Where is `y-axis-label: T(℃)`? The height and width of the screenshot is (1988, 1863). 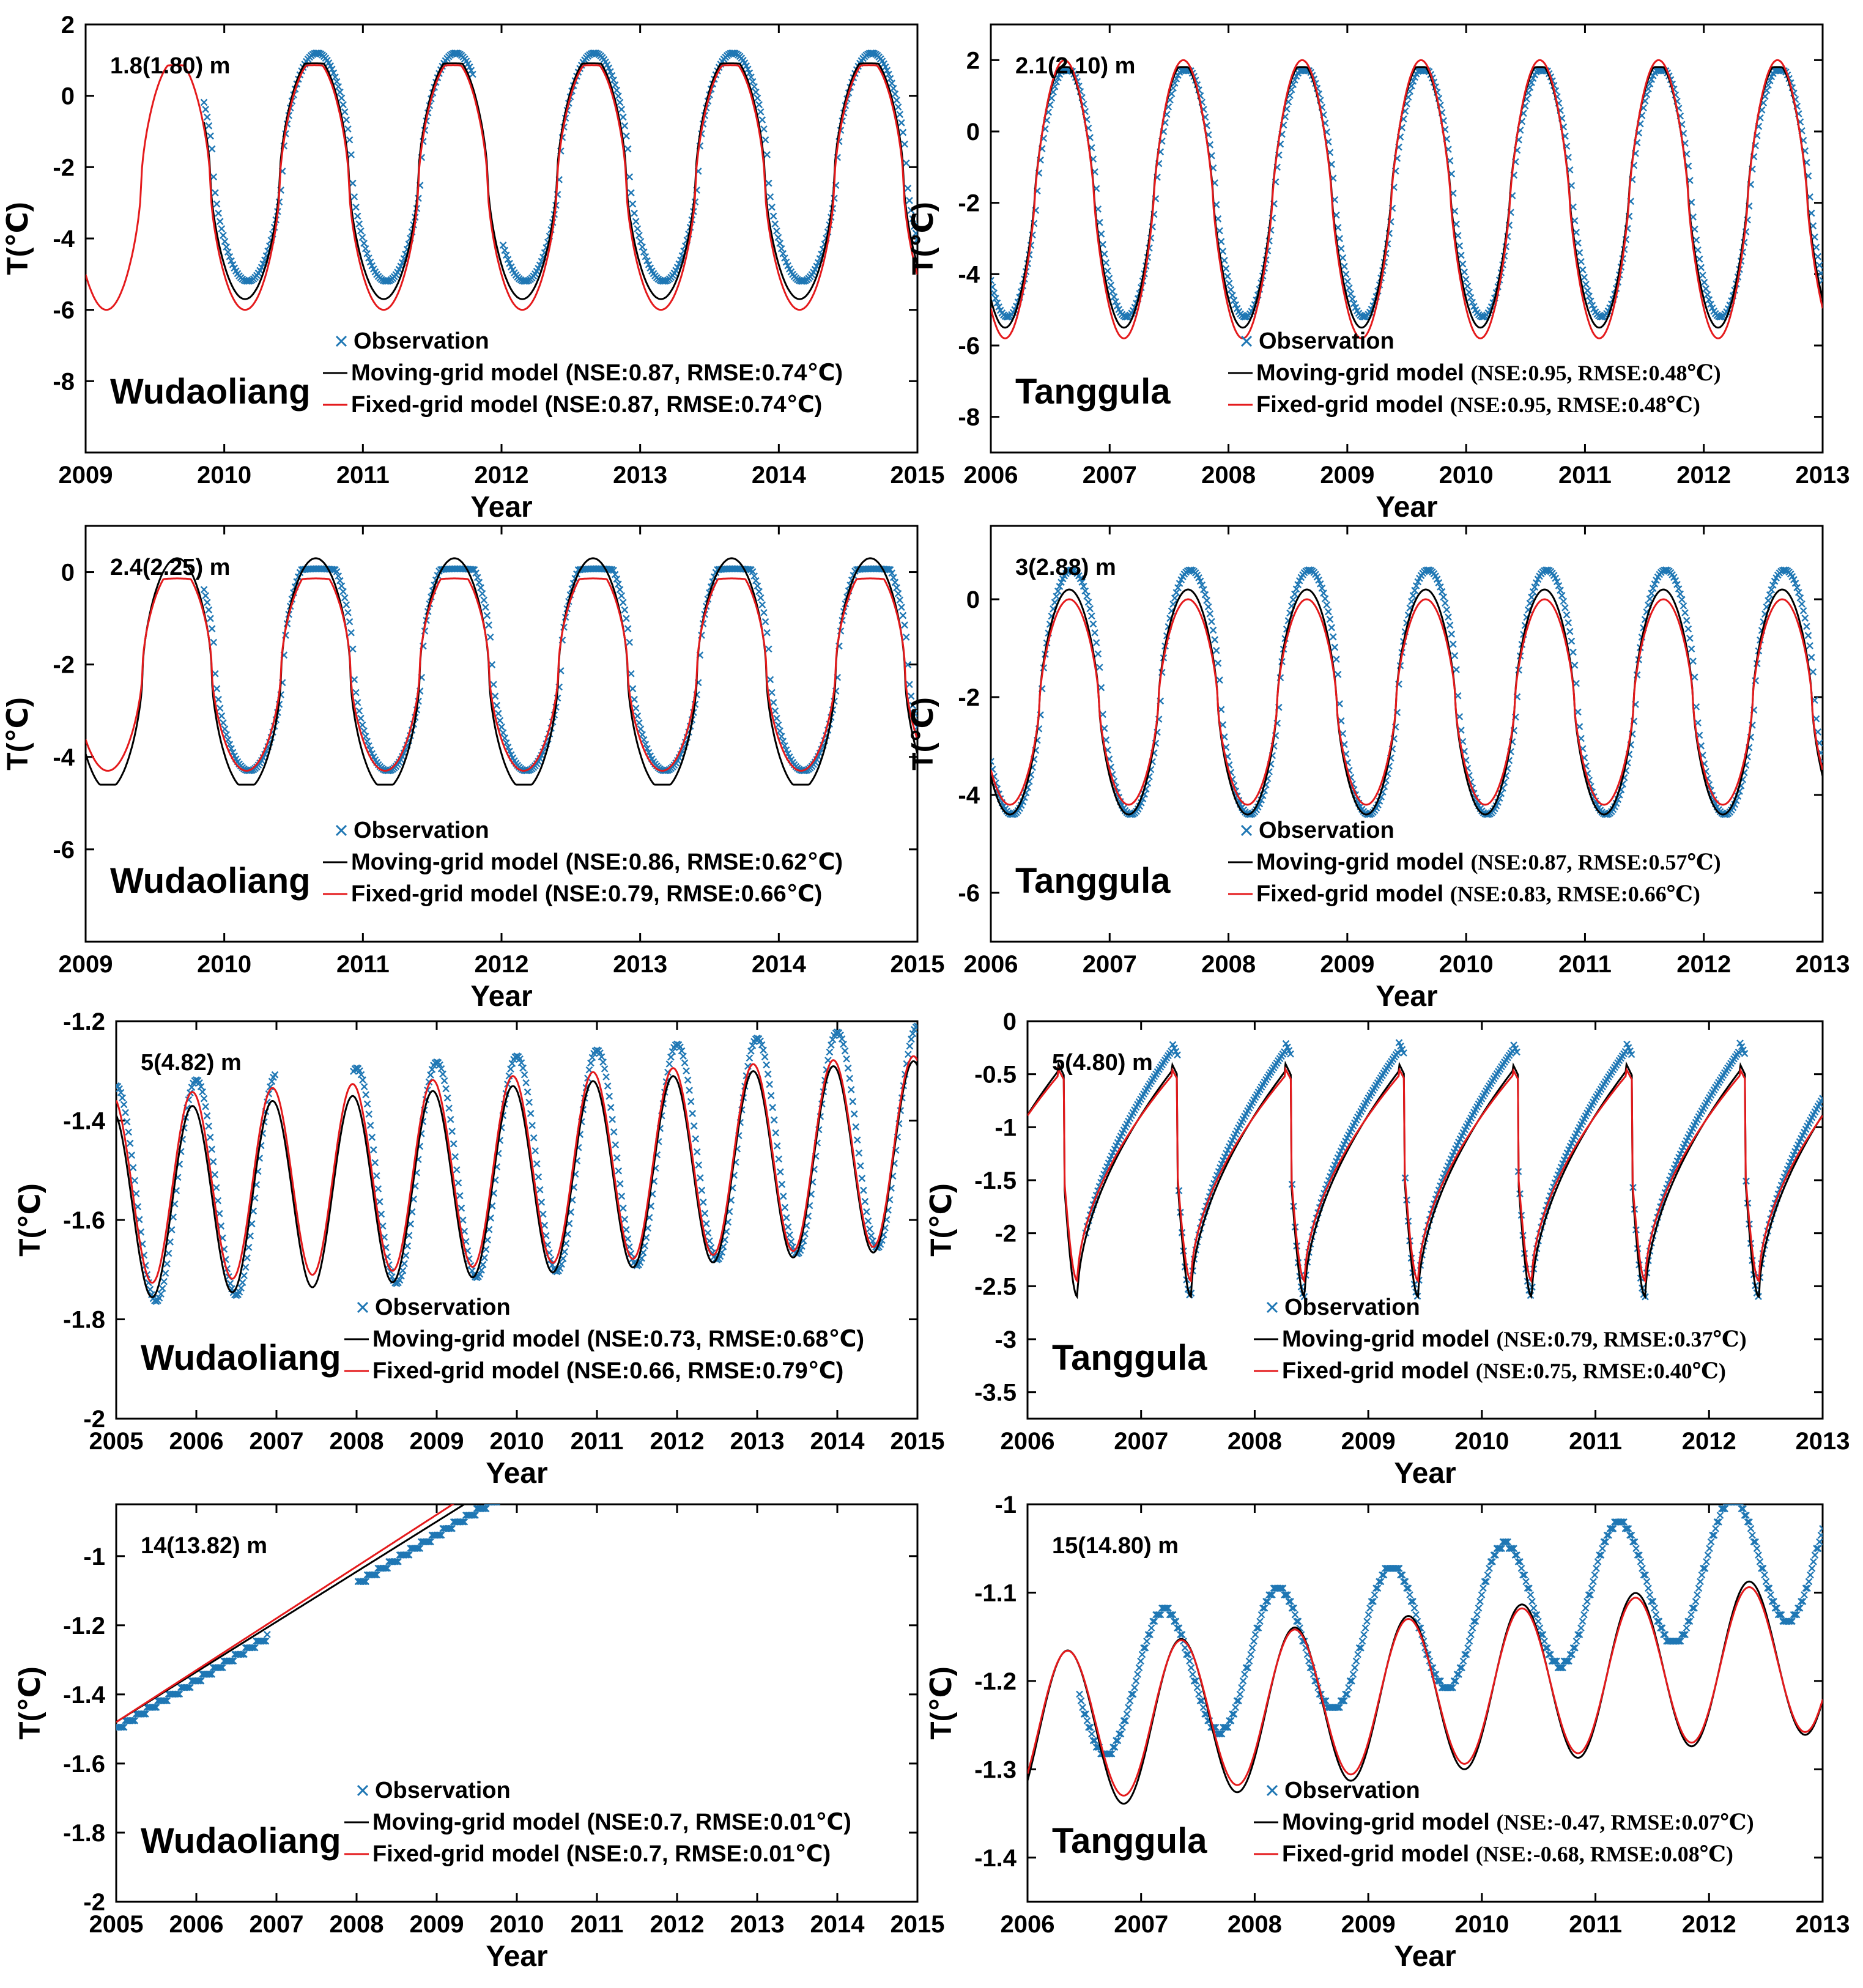
y-axis-label: T(℃) is located at coordinates (30, 1219).